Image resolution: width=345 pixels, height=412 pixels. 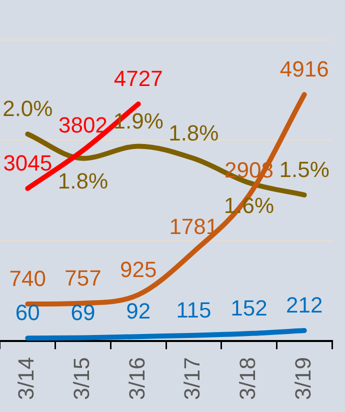 What do you see at coordinates (27, 109) in the screenshot?
I see `data-label: 2.0%` at bounding box center [27, 109].